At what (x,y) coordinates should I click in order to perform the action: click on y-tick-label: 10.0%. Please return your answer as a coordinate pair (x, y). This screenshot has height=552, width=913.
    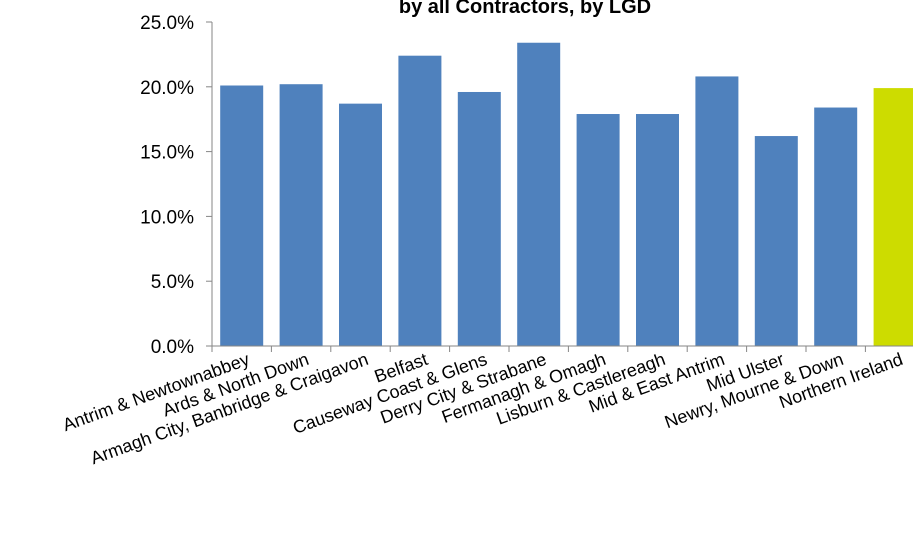
    Looking at the image, I should click on (167, 217).